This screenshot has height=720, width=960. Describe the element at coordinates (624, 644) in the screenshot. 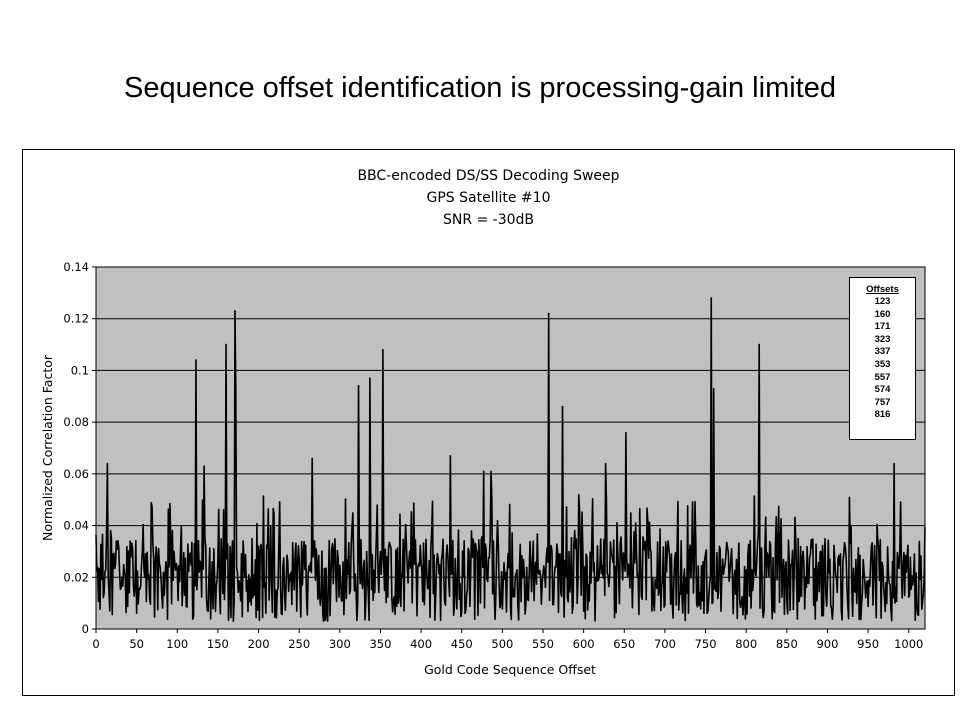

I see `x-tick-label: 650` at that location.